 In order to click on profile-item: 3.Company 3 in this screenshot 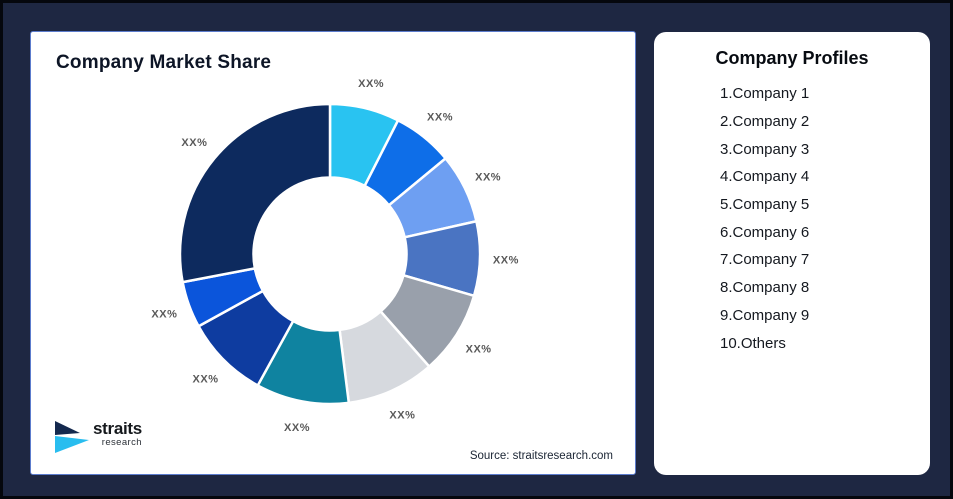, I will do `click(765, 149)`.